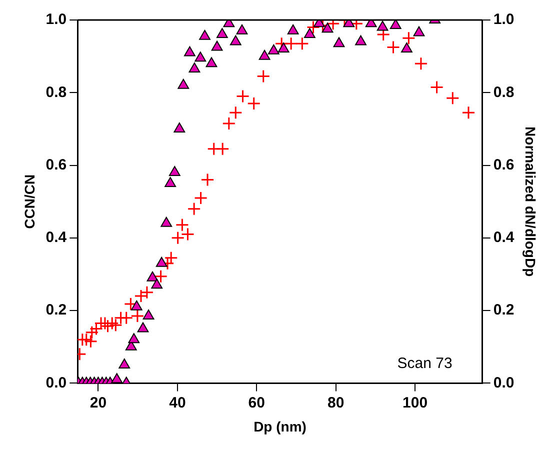 Image resolution: width=556 pixels, height=452 pixels. What do you see at coordinates (504, 237) in the screenshot?
I see `y2-tick-label: 0.4` at bounding box center [504, 237].